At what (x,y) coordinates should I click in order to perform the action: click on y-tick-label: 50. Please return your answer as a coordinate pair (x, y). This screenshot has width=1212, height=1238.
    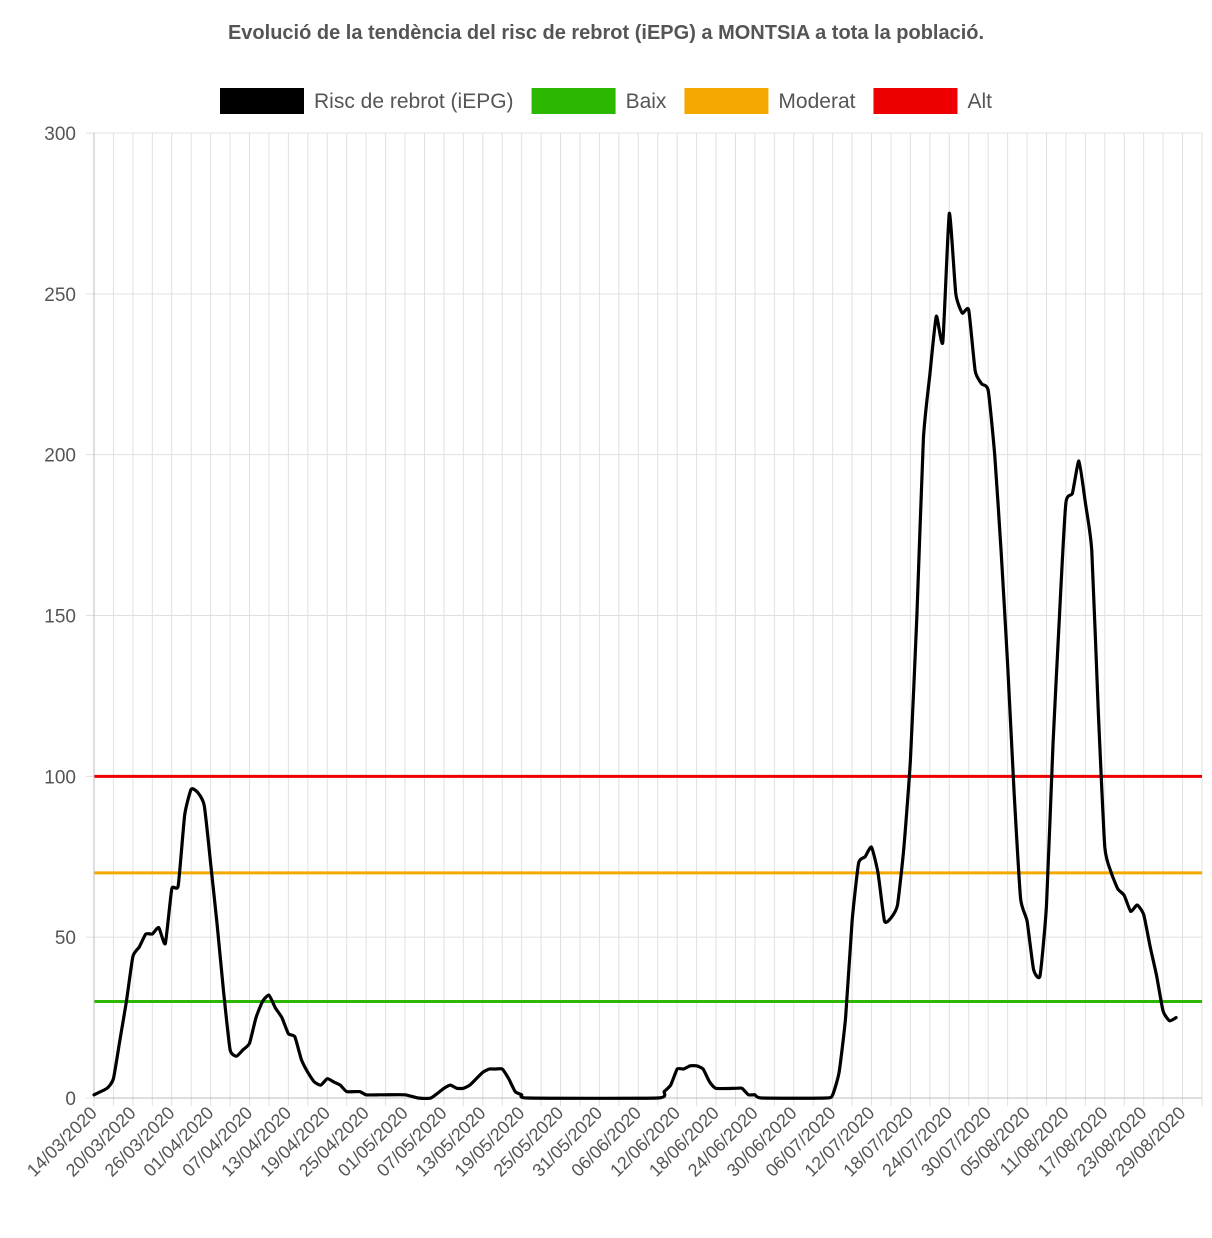
    Looking at the image, I should click on (65, 938).